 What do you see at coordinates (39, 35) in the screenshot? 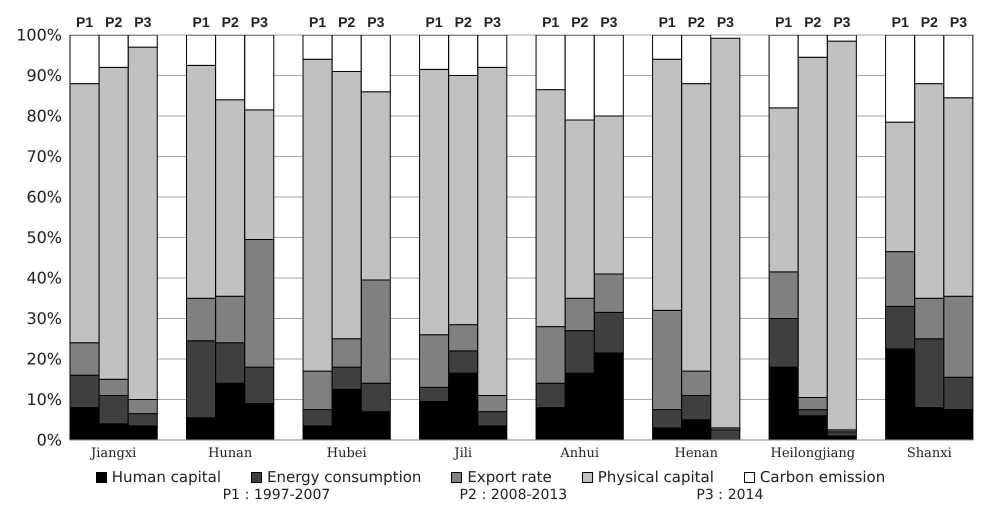
I see `y-tick-label: 100%` at bounding box center [39, 35].